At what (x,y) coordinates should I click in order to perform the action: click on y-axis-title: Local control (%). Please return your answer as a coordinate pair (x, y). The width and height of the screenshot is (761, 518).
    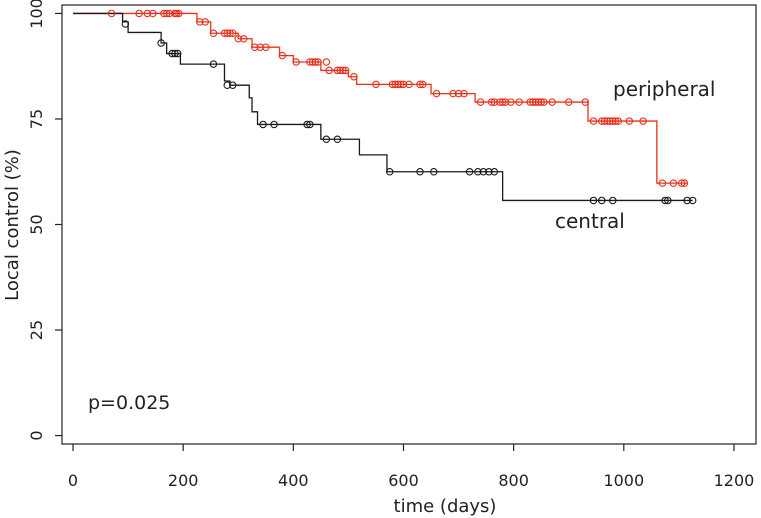
    Looking at the image, I should click on (12, 225).